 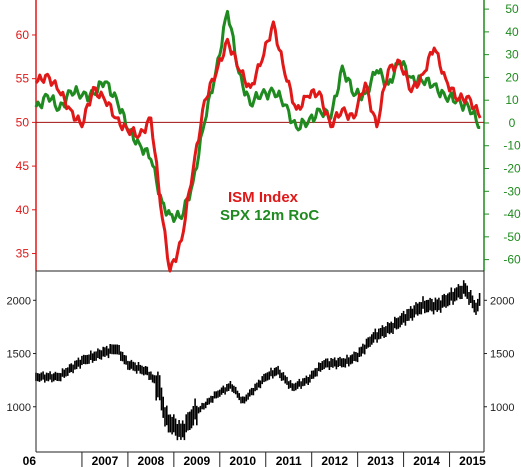 I want to click on left-tick-label: 40, so click(x=23, y=210).